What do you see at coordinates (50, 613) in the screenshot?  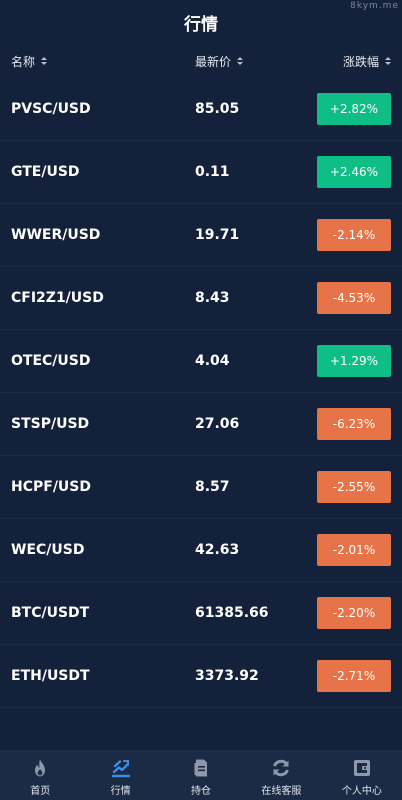 I see `symbol: BTC/USDT` at bounding box center [50, 613].